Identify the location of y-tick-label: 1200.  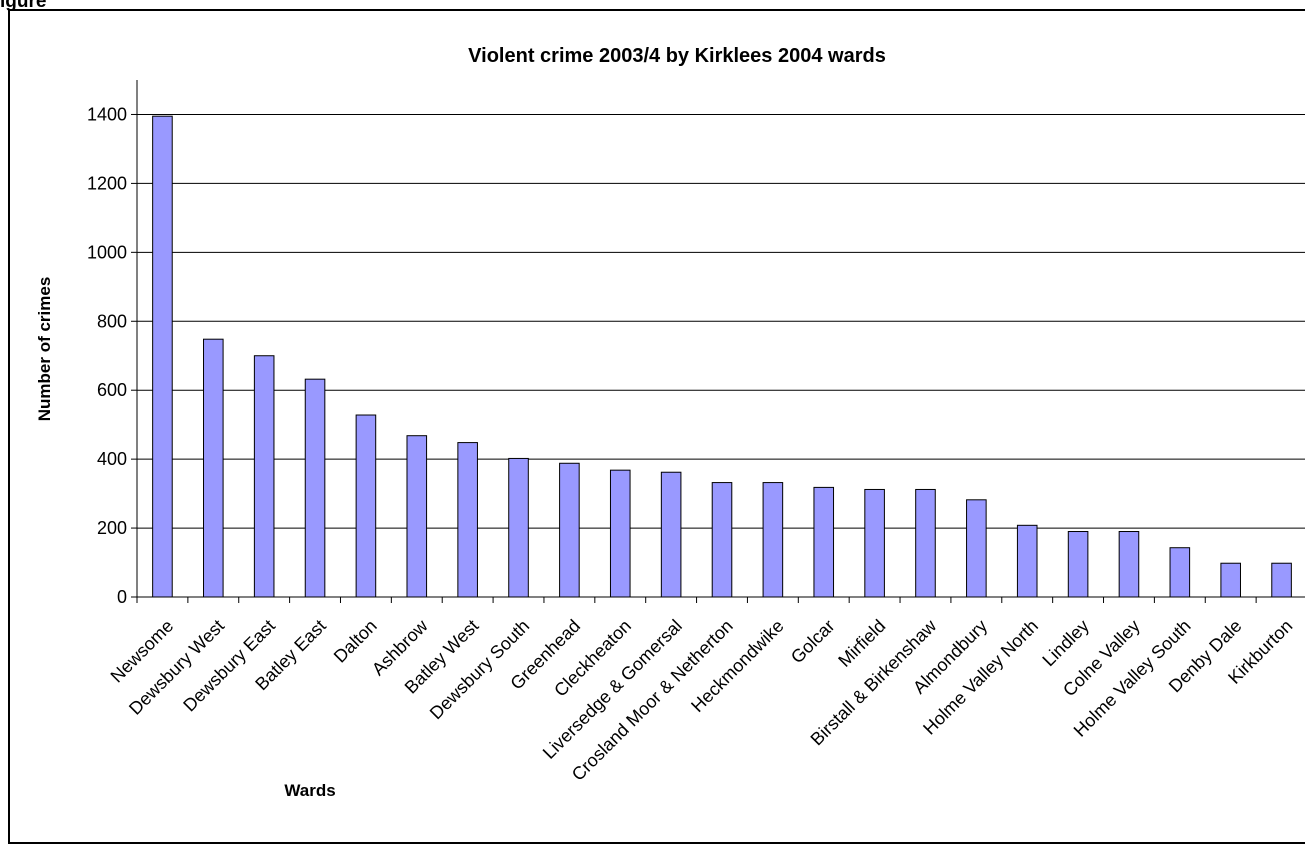
(107, 183).